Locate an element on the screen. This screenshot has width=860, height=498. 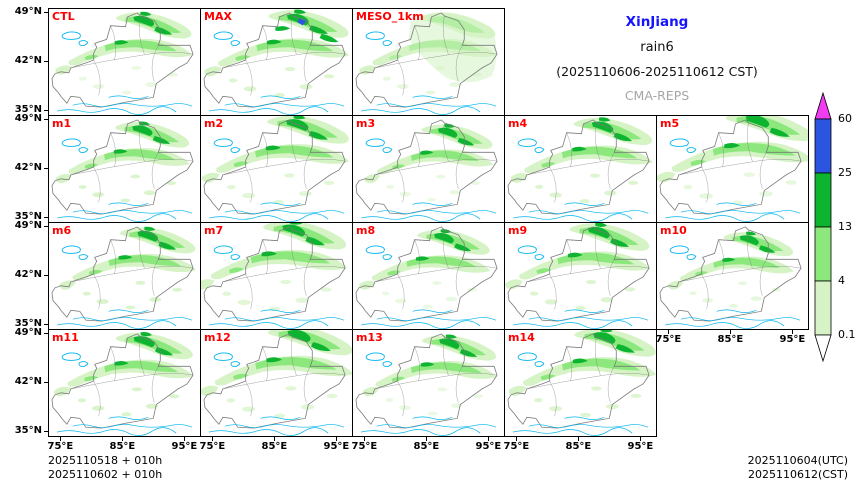
panel-m4: m4 is located at coordinates (580, 169).